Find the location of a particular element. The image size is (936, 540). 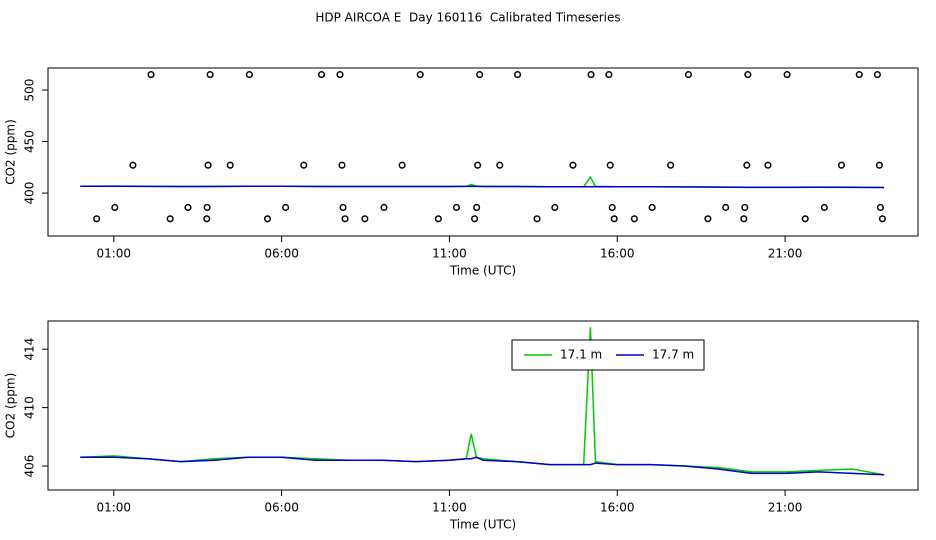

y-tick-label: 400 is located at coordinates (30, 193).